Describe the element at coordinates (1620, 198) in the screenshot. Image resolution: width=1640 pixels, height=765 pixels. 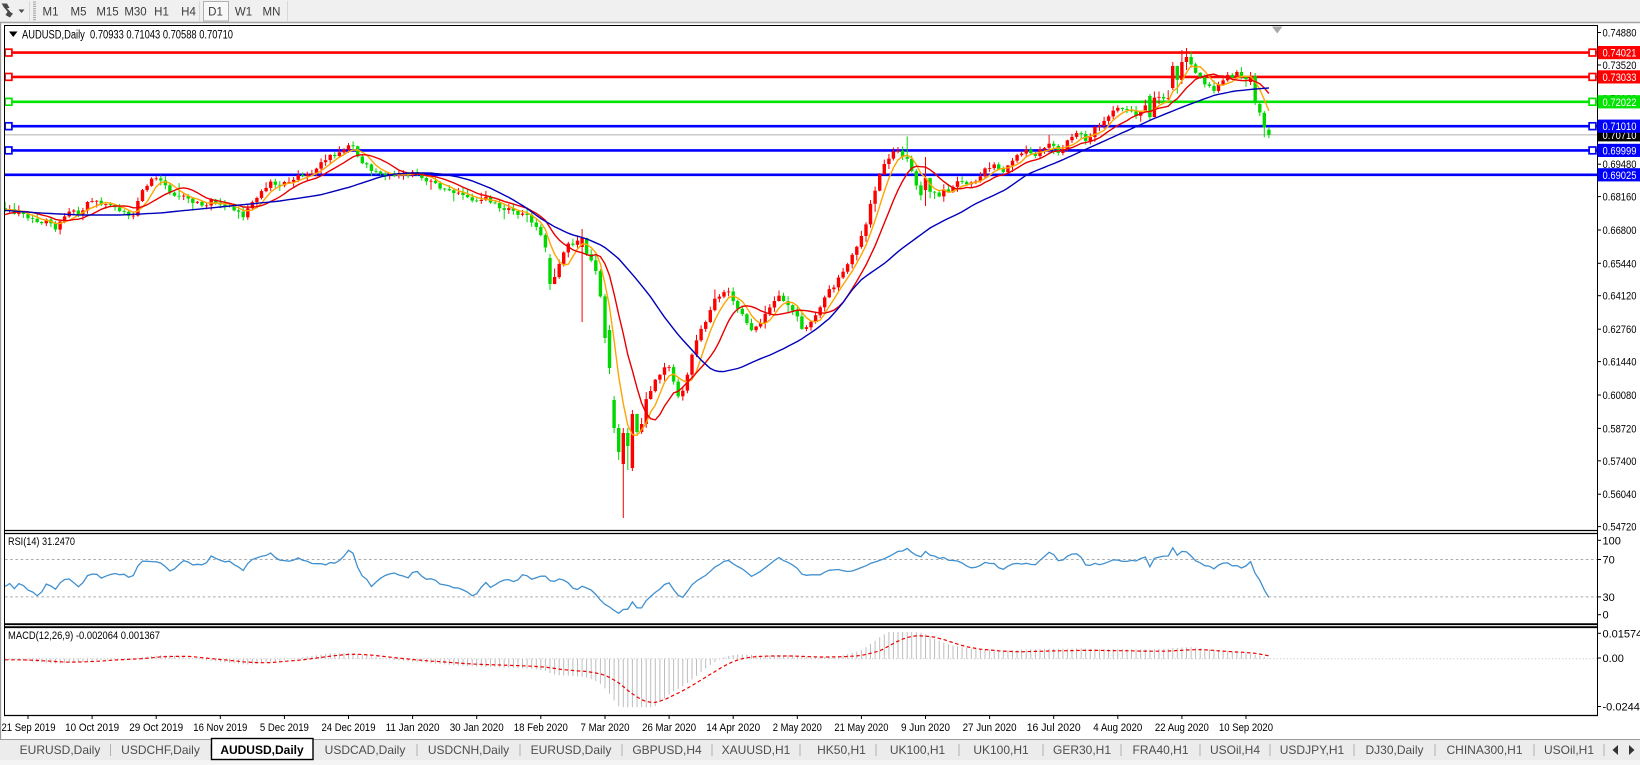
I see `svg-text: 0.68160` at that location.